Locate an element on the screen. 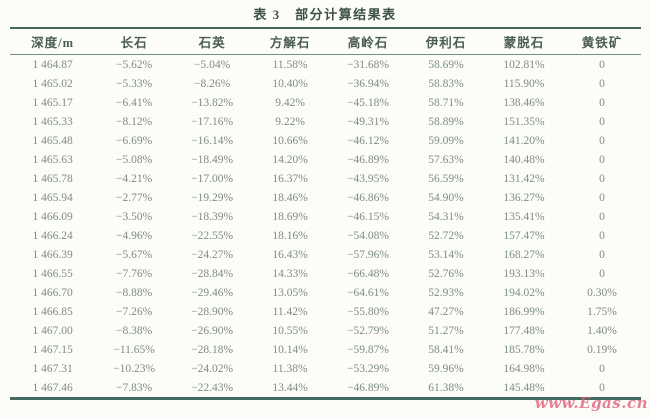 The height and width of the screenshot is (418, 650). table-cell: 54.31% is located at coordinates (446, 216).